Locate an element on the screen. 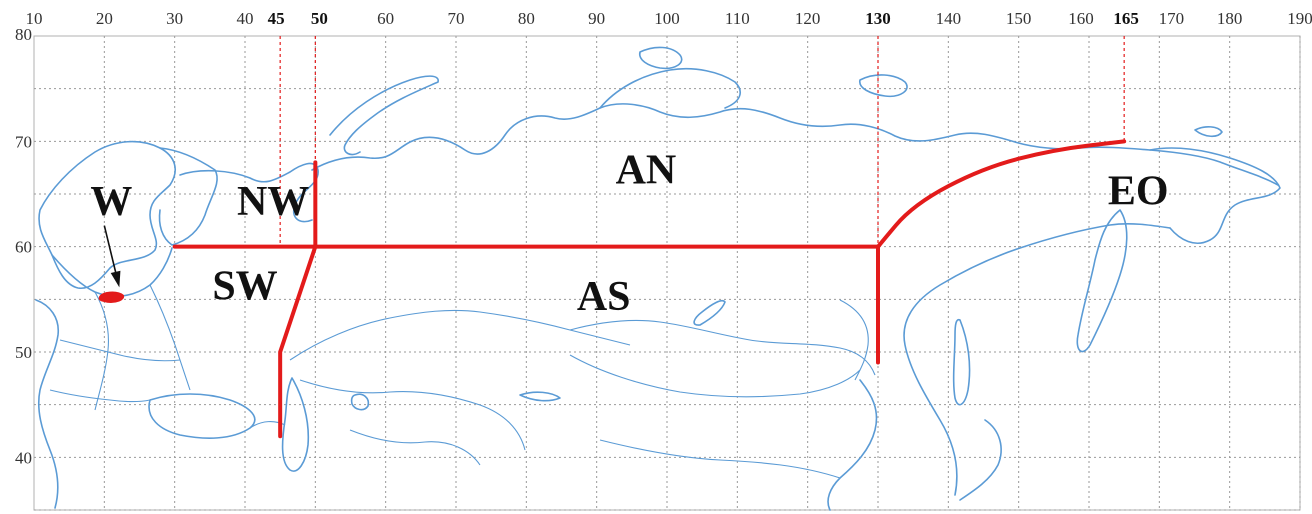 The width and height of the screenshot is (1312, 514). coast-novaya-zemlya is located at coordinates (384, 115).